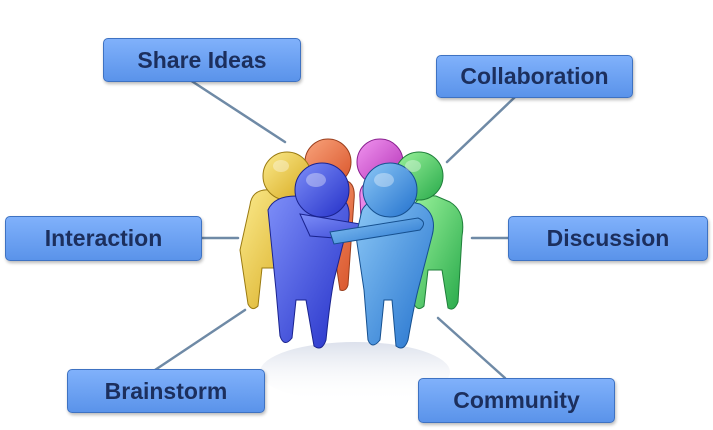  I want to click on connector-community, so click(471, 348).